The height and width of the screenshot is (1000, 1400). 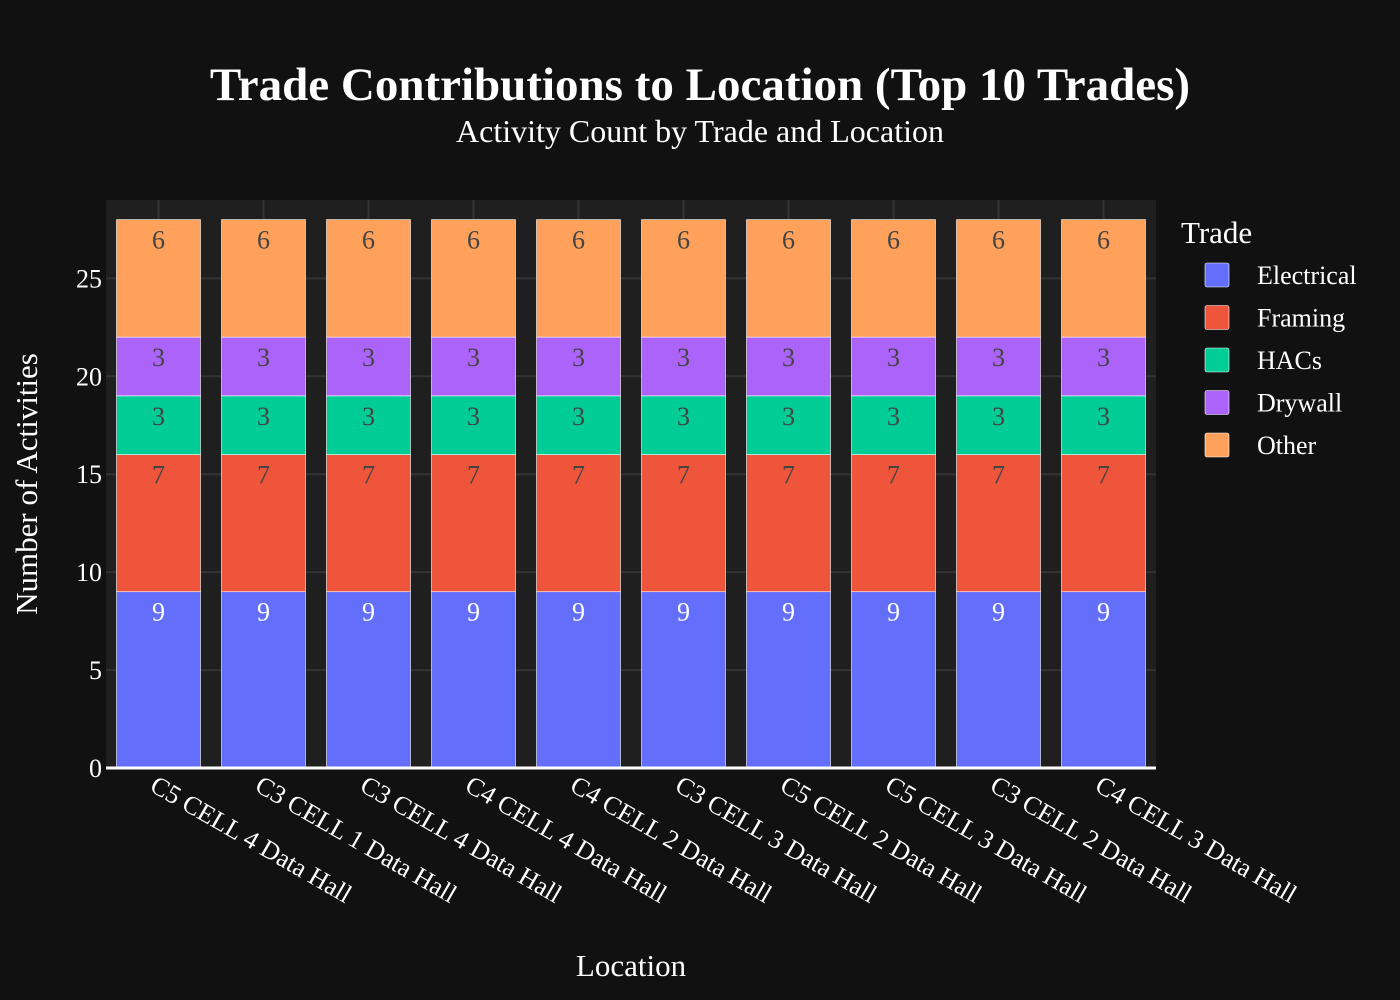 What do you see at coordinates (1307, 275) in the screenshot?
I see `legend-label-electrical: Electrical` at bounding box center [1307, 275].